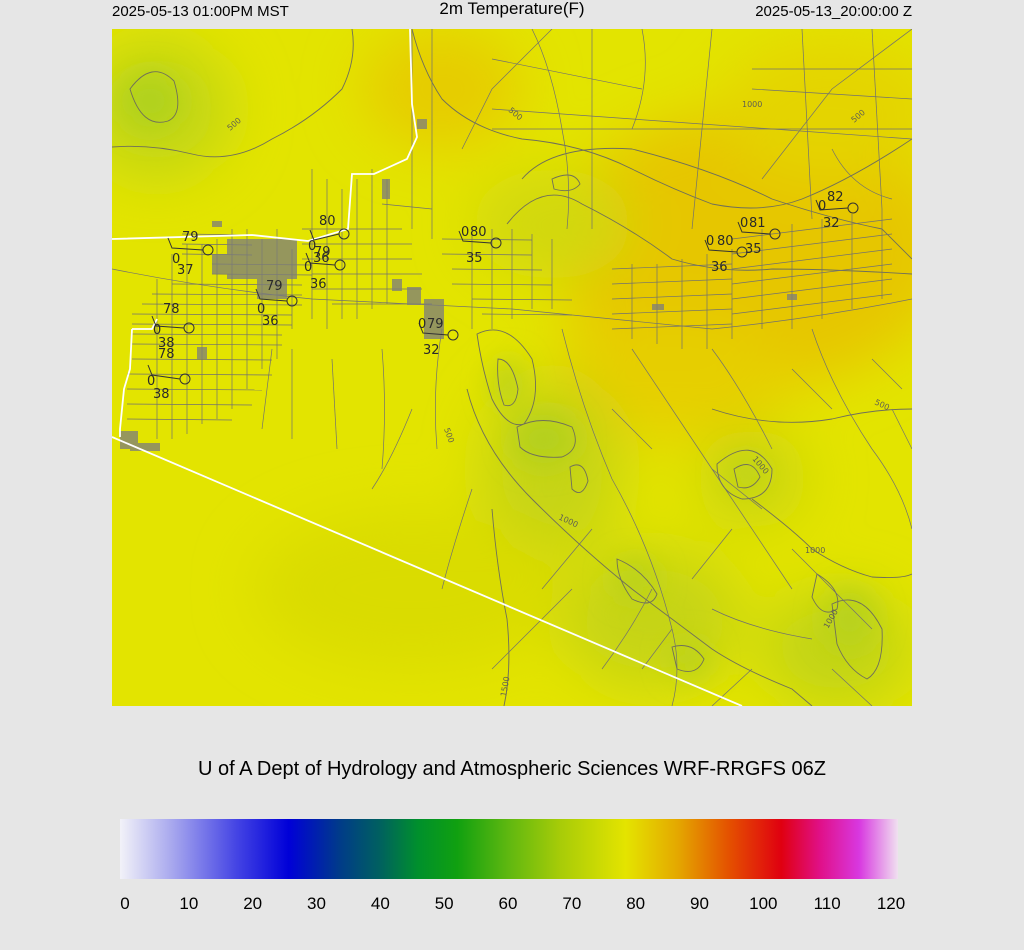 Image resolution: width=1024 pixels, height=950 pixels. What do you see at coordinates (508, 903) in the screenshot?
I see `colorbar-tick-label: 60` at bounding box center [508, 903].